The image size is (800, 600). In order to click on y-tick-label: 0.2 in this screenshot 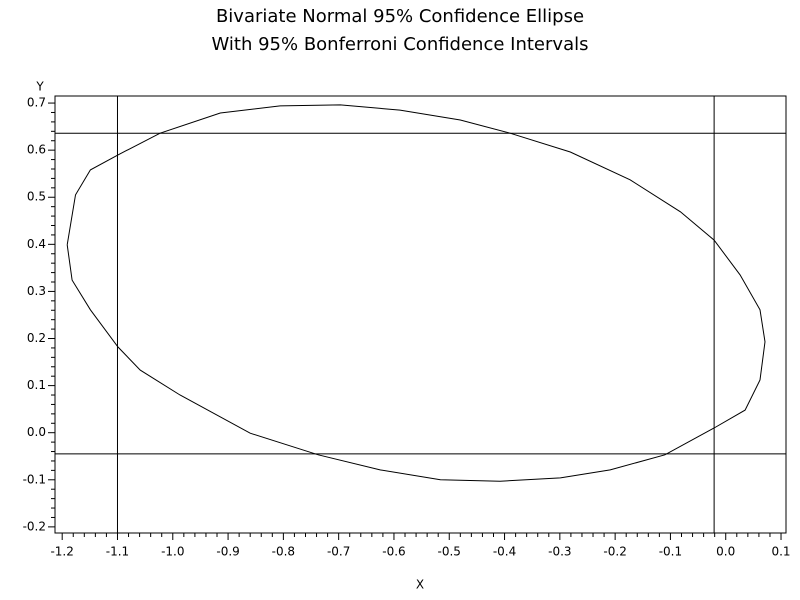, I will do `click(36, 338)`.